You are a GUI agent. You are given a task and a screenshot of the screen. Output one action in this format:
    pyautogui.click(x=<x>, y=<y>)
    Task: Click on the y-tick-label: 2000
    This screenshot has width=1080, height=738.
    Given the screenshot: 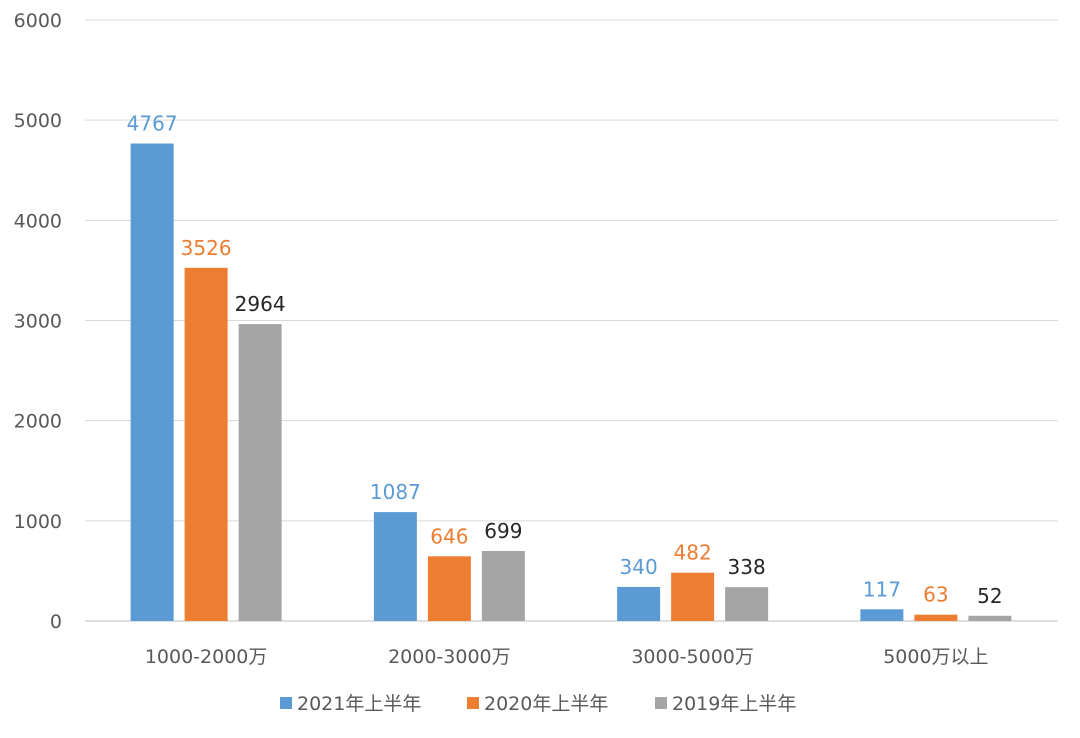 What is the action you would take?
    pyautogui.click(x=38, y=422)
    